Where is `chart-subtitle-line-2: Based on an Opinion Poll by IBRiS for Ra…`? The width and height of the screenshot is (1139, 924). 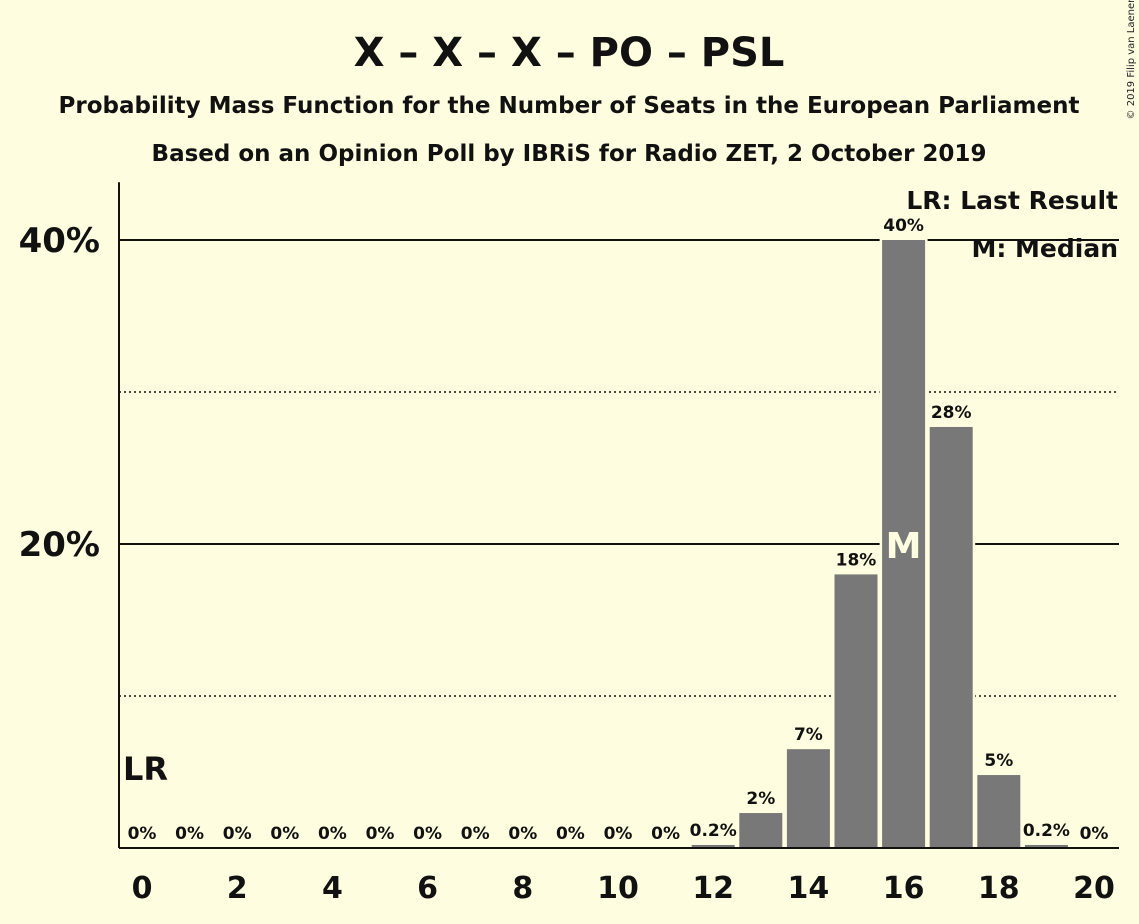
chart-subtitle-line-2: Based on an Opinion Poll by IBRiS for Ra… is located at coordinates (569, 154).